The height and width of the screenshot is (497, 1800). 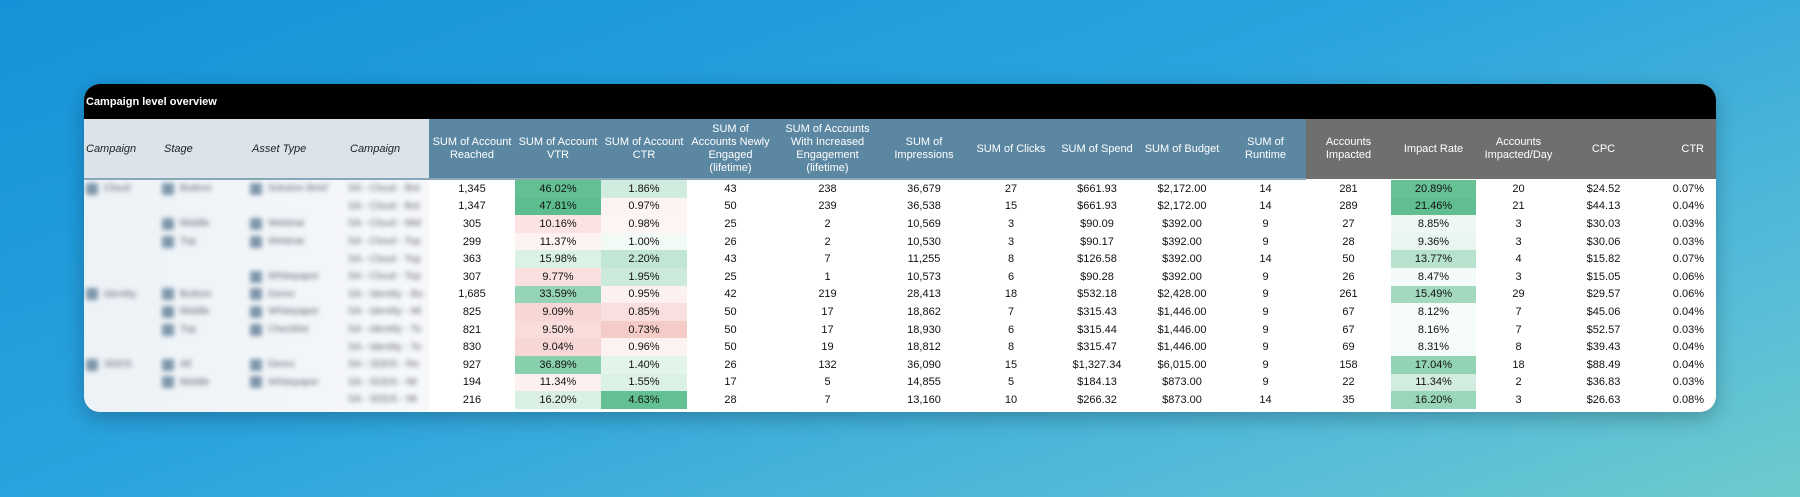 What do you see at coordinates (1097, 382) in the screenshot?
I see `spend-cell: $184.13` at bounding box center [1097, 382].